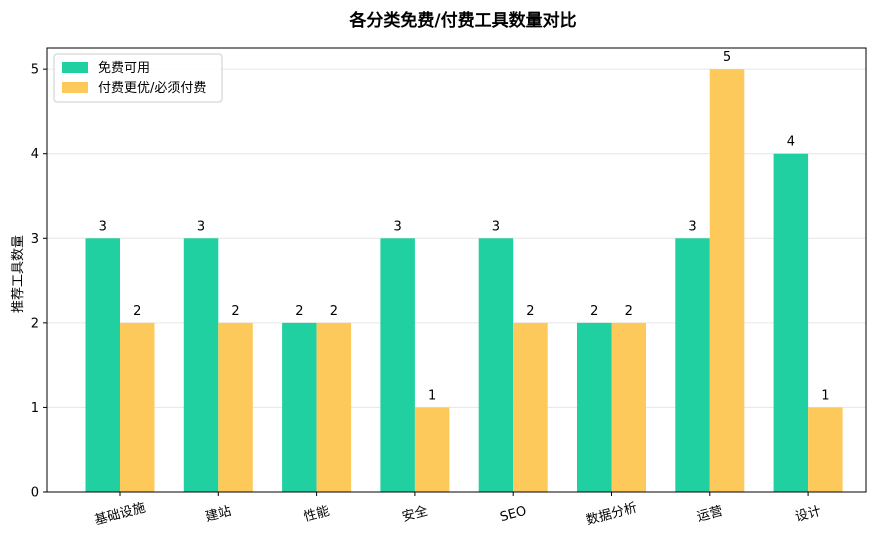  Describe the element at coordinates (35, 70) in the screenshot. I see `y-tick-label: 5` at that location.